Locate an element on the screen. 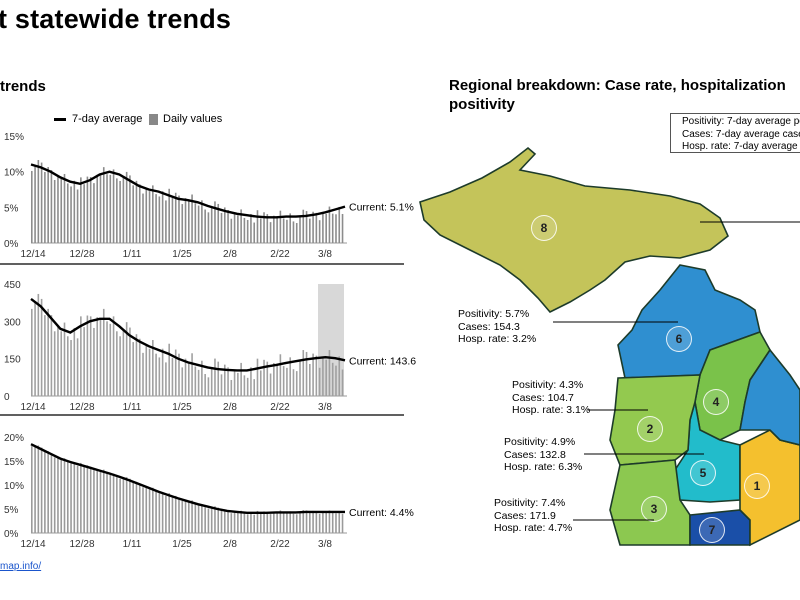 The width and height of the screenshot is (800, 600). y-tick-label: 0% is located at coordinates (11, 534).